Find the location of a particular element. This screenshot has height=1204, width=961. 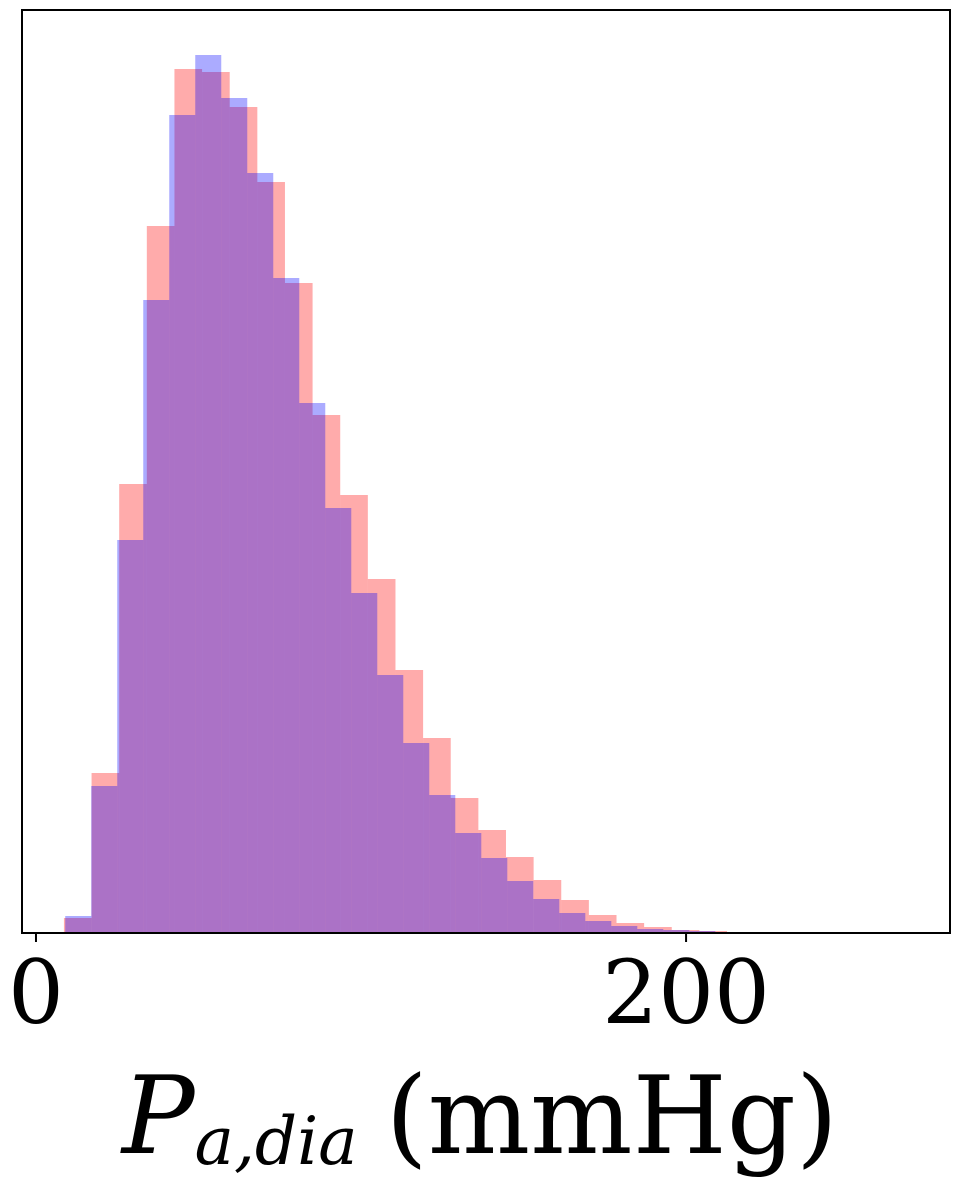

x-label-symbol: P is located at coordinates (158, 1116).